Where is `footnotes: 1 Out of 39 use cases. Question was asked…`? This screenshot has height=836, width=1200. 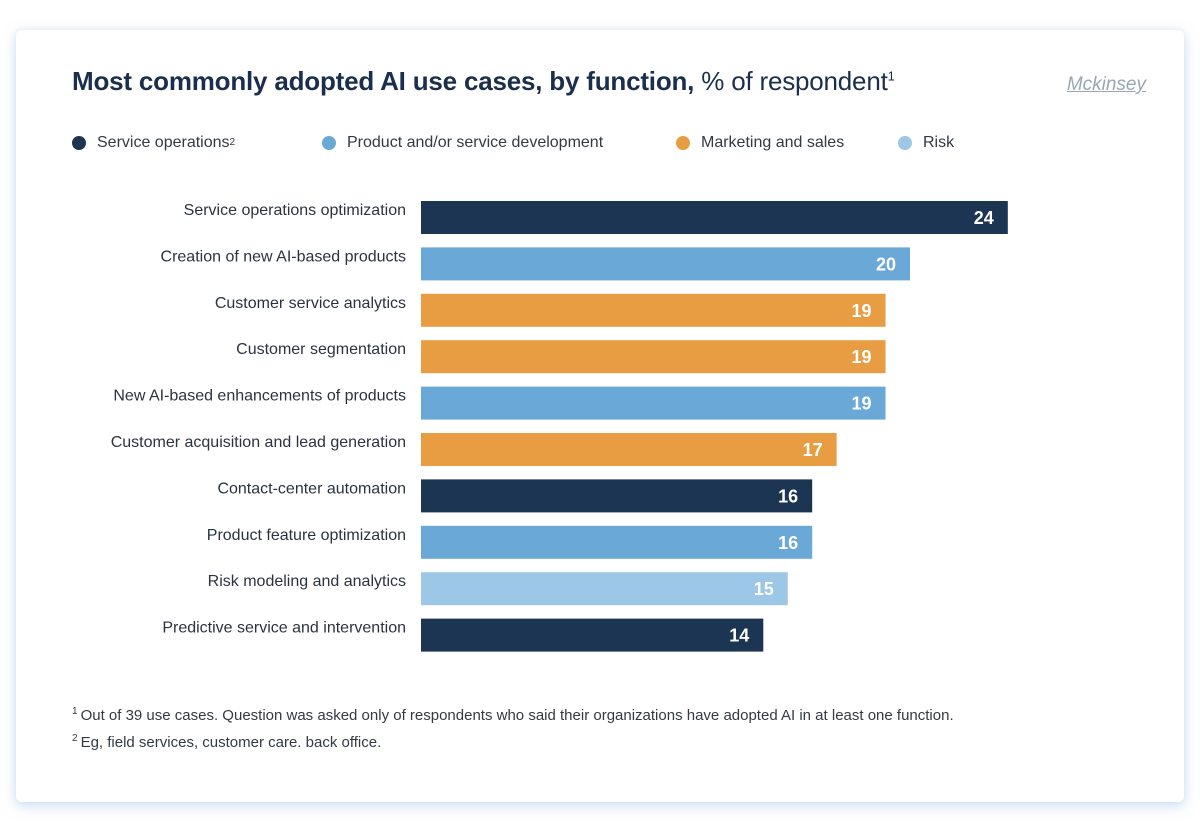 footnotes: 1 Out of 39 use cases. Question was asked… is located at coordinates (513, 729).